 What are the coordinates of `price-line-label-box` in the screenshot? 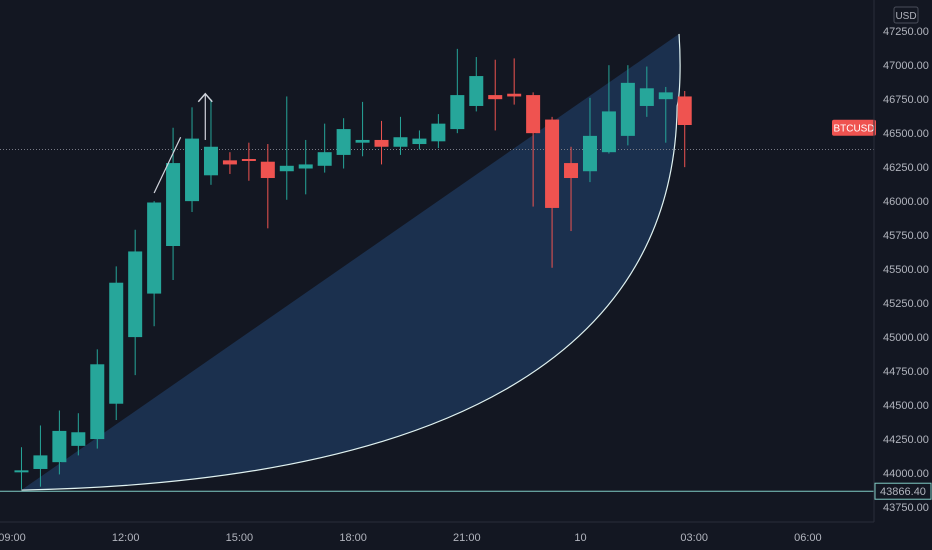 It's located at (903, 491).